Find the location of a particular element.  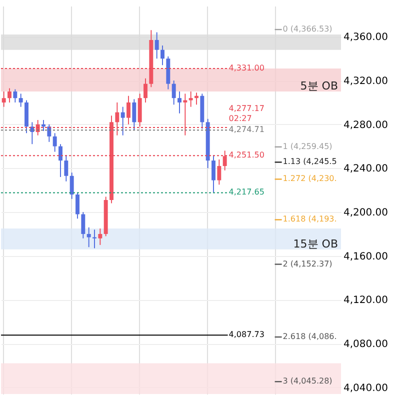

y-tick-label: 4,240.00 is located at coordinates (366, 169).